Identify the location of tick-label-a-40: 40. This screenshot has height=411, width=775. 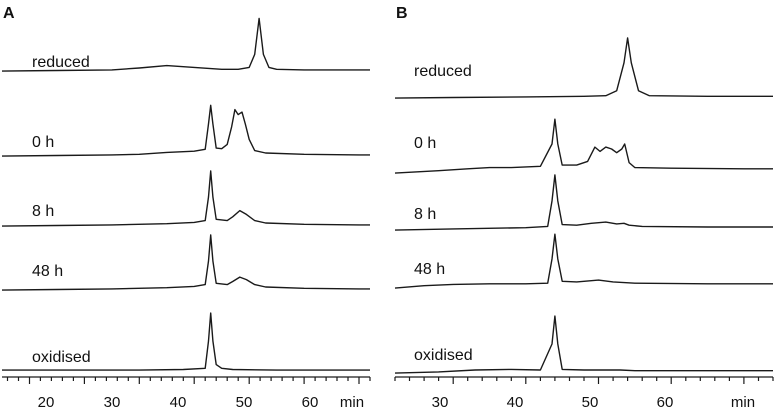
(178, 402).